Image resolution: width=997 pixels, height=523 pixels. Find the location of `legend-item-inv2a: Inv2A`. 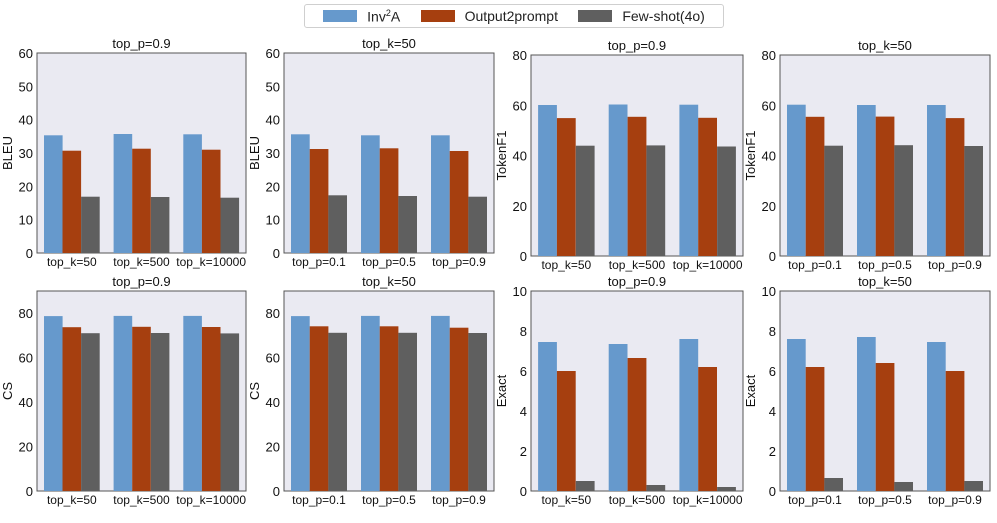

legend-item-inv2a: Inv2A is located at coordinates (361, 16).